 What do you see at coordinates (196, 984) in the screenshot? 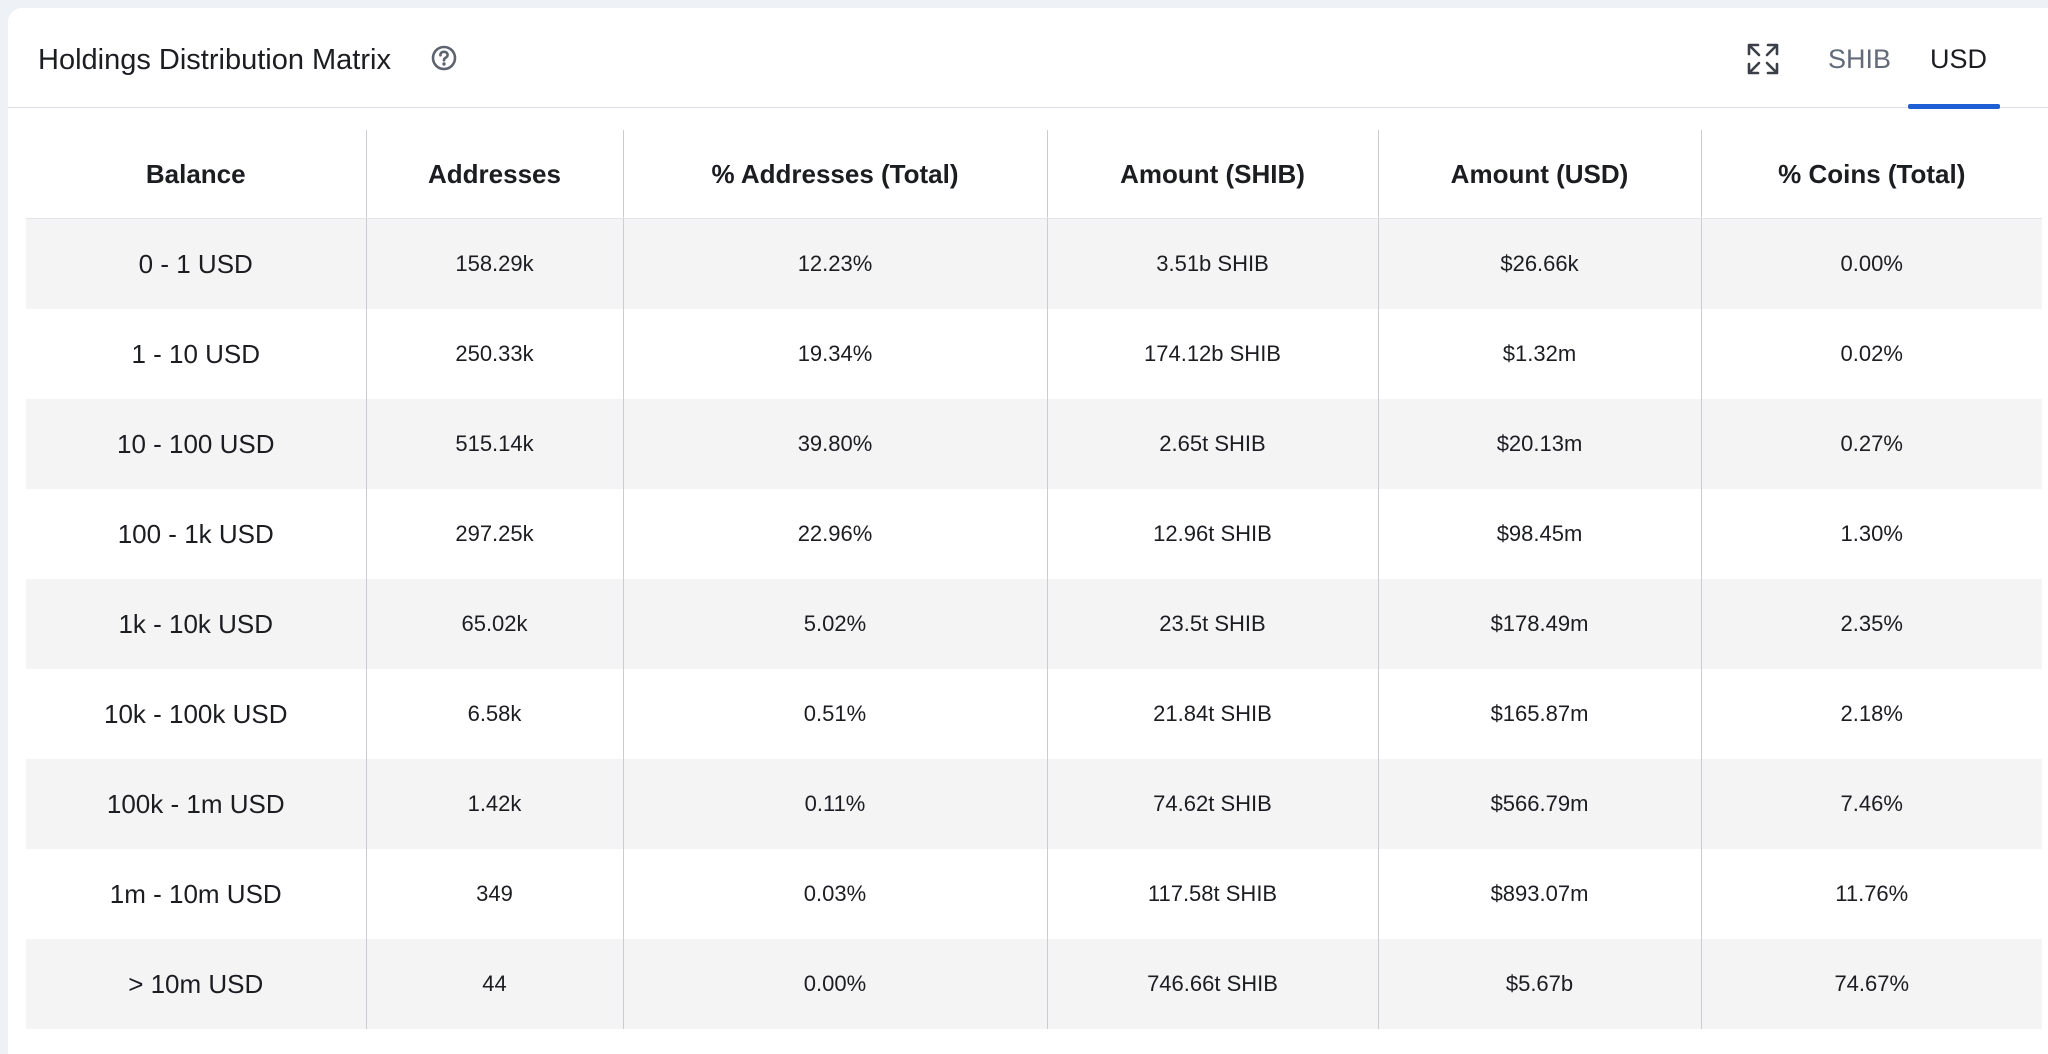
I see `balance-cell: > 10m USD` at bounding box center [196, 984].